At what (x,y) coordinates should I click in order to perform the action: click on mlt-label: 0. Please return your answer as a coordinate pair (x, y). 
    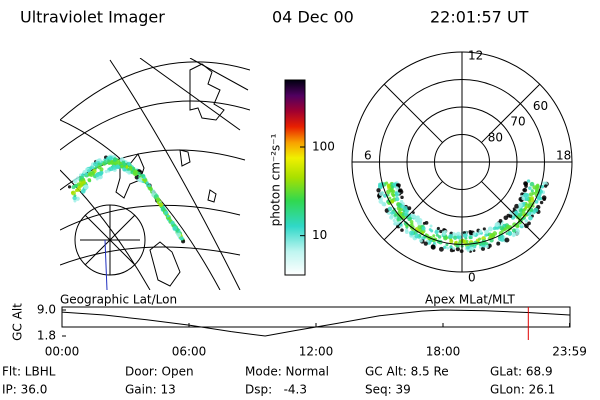
    Looking at the image, I should click on (472, 278).